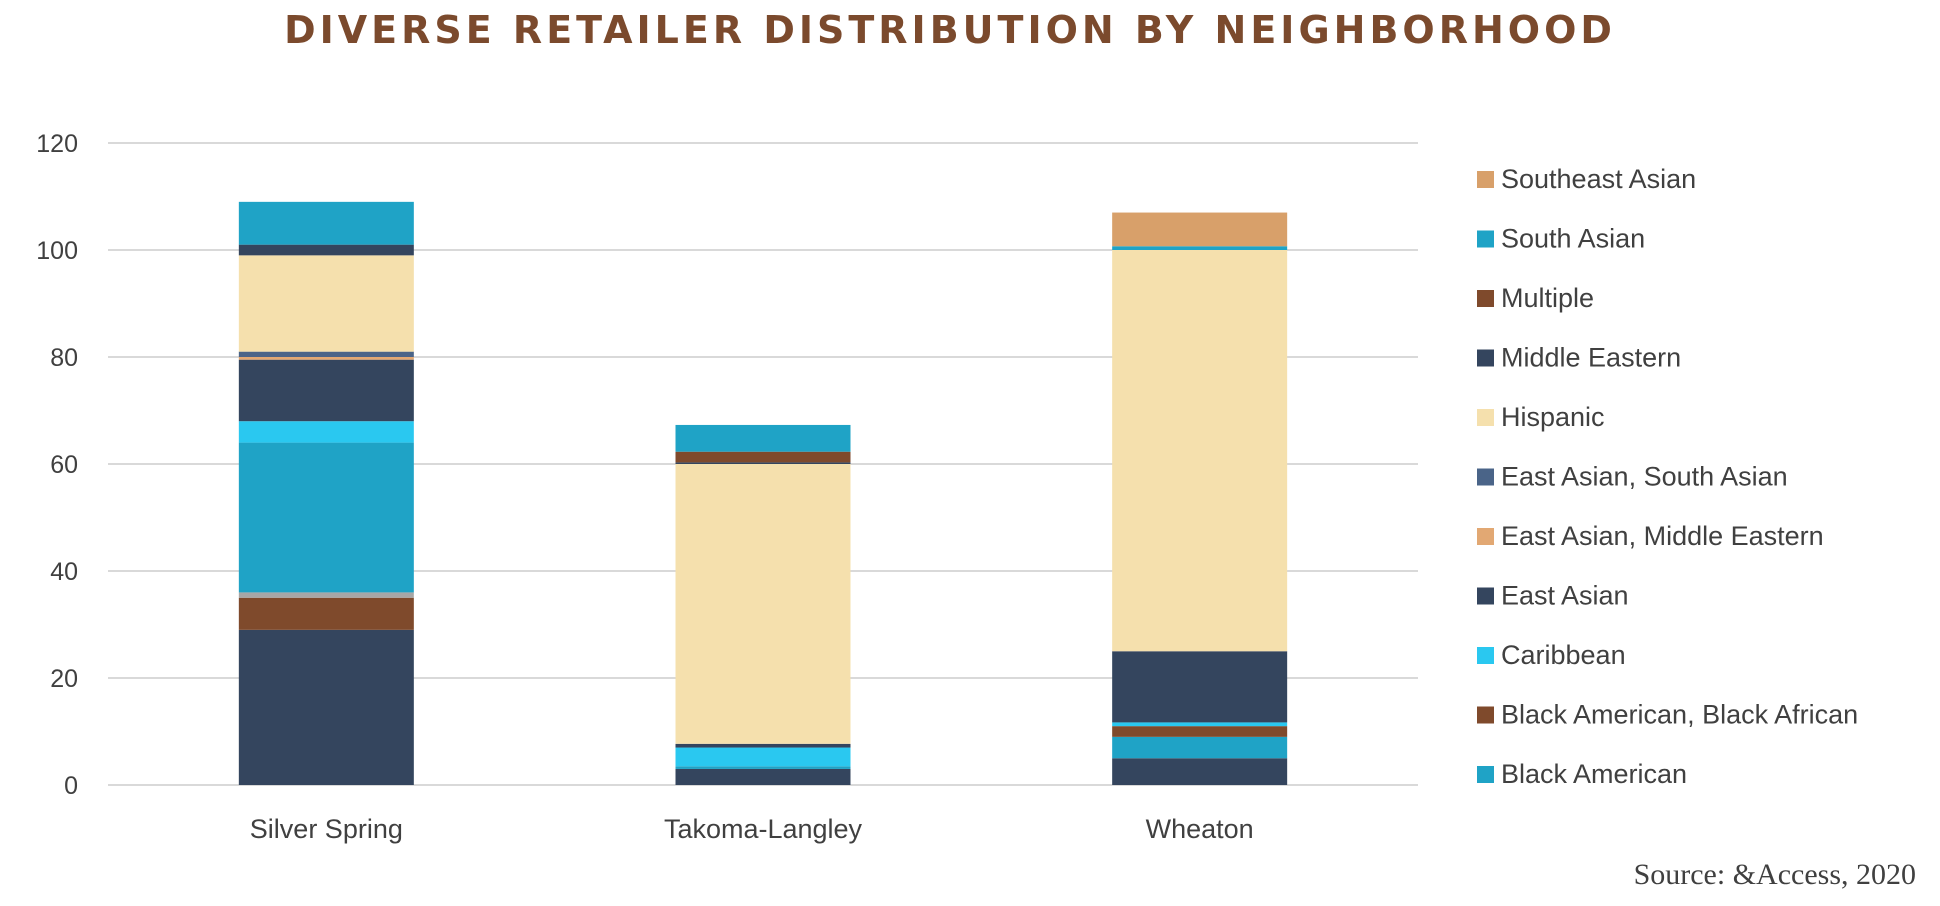  I want to click on legend-label: Caribbean, so click(1563, 655).